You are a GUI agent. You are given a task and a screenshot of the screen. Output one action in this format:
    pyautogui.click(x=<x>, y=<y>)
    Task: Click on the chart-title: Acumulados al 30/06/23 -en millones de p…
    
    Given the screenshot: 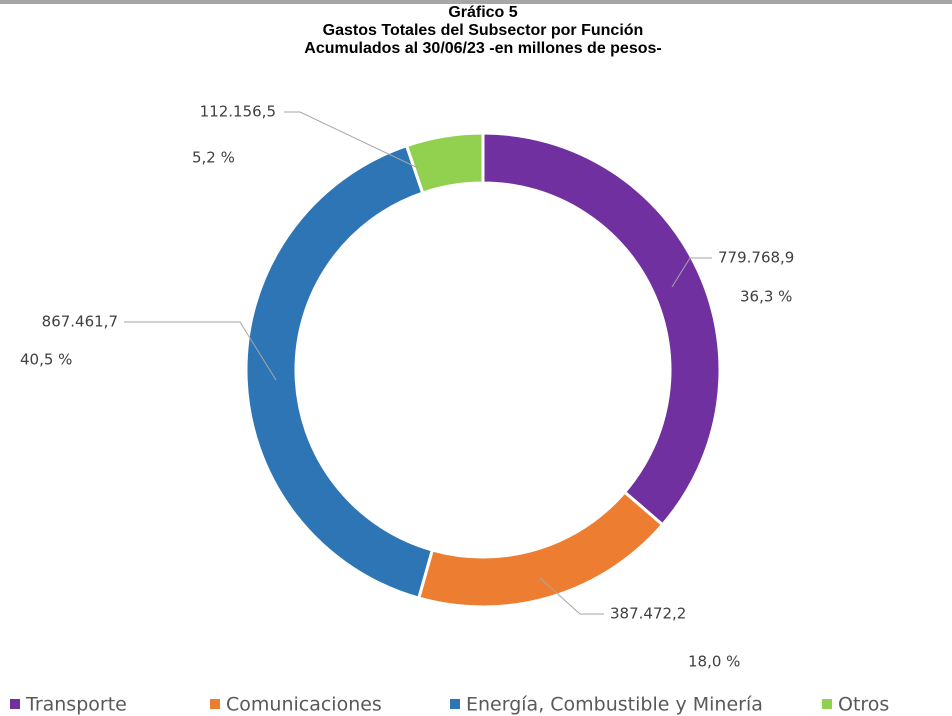 What is the action you would take?
    pyautogui.click(x=482, y=48)
    